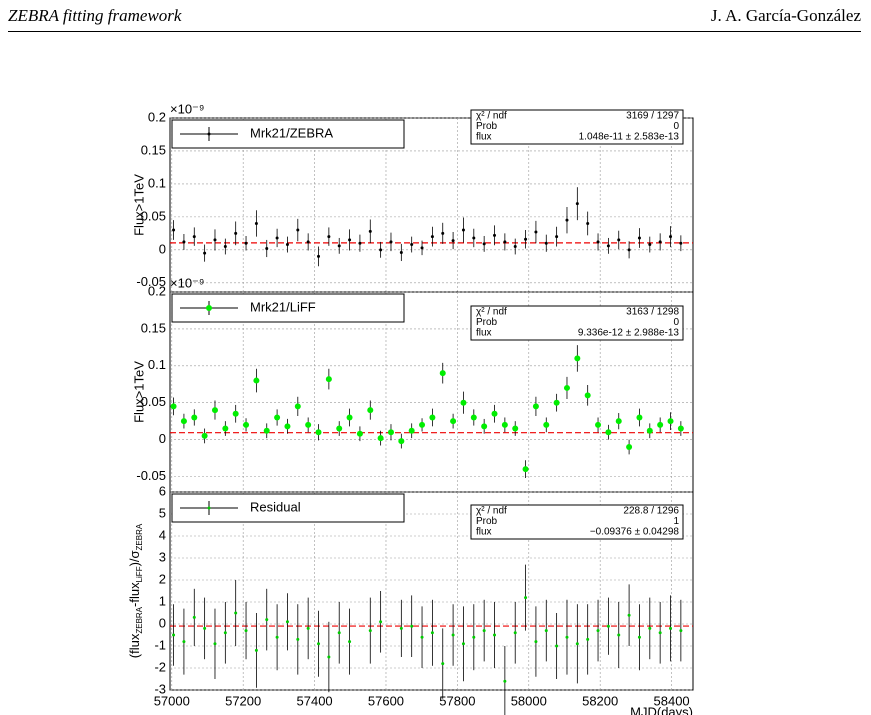 This screenshot has height=715, width=871. What do you see at coordinates (652, 116) in the screenshot?
I see `stats-value: 3169 / 1297` at bounding box center [652, 116].